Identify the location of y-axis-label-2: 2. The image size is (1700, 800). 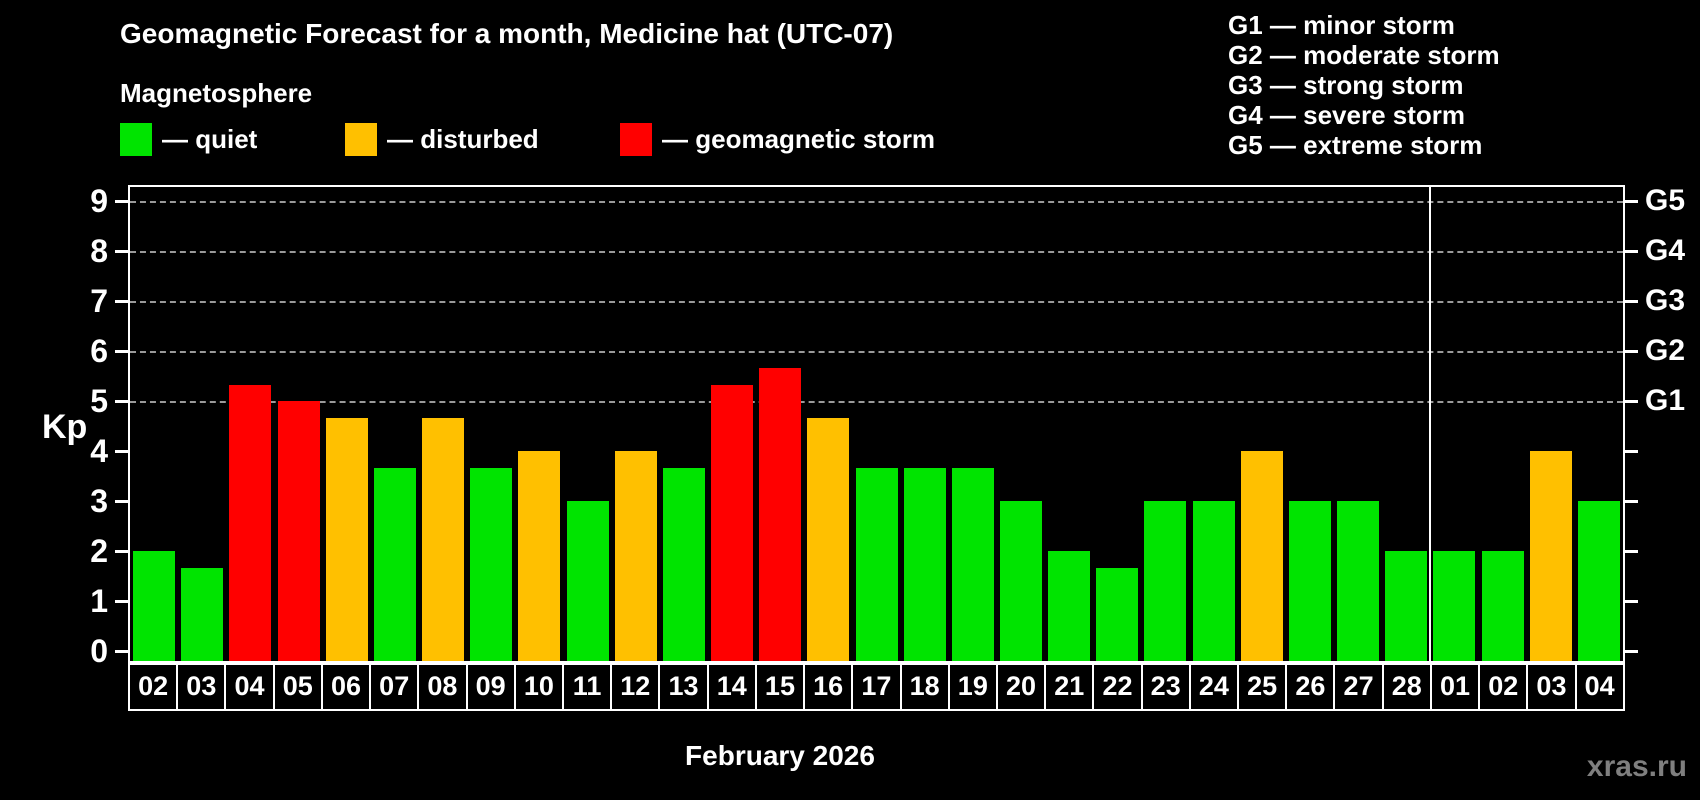
(99, 551).